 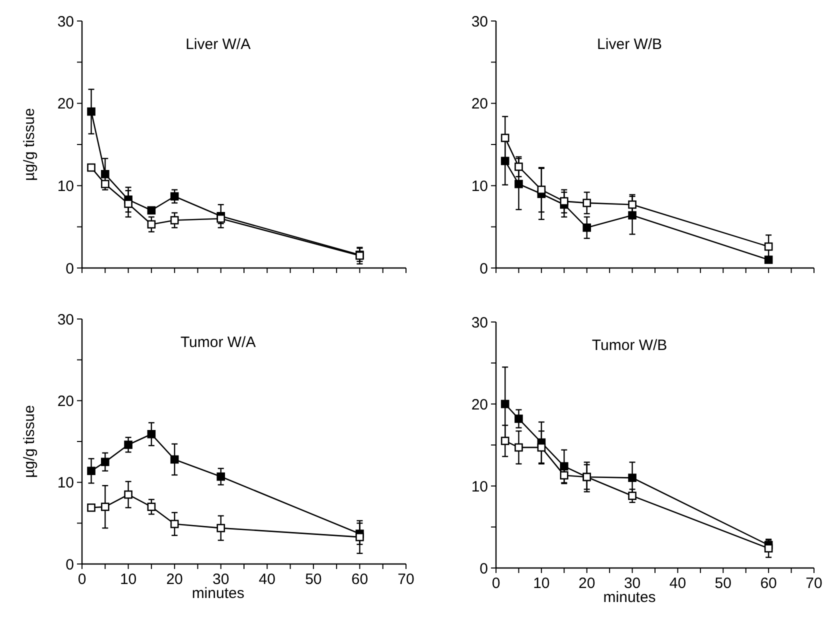 What do you see at coordinates (629, 44) in the screenshot?
I see `text: Liver W/B` at bounding box center [629, 44].